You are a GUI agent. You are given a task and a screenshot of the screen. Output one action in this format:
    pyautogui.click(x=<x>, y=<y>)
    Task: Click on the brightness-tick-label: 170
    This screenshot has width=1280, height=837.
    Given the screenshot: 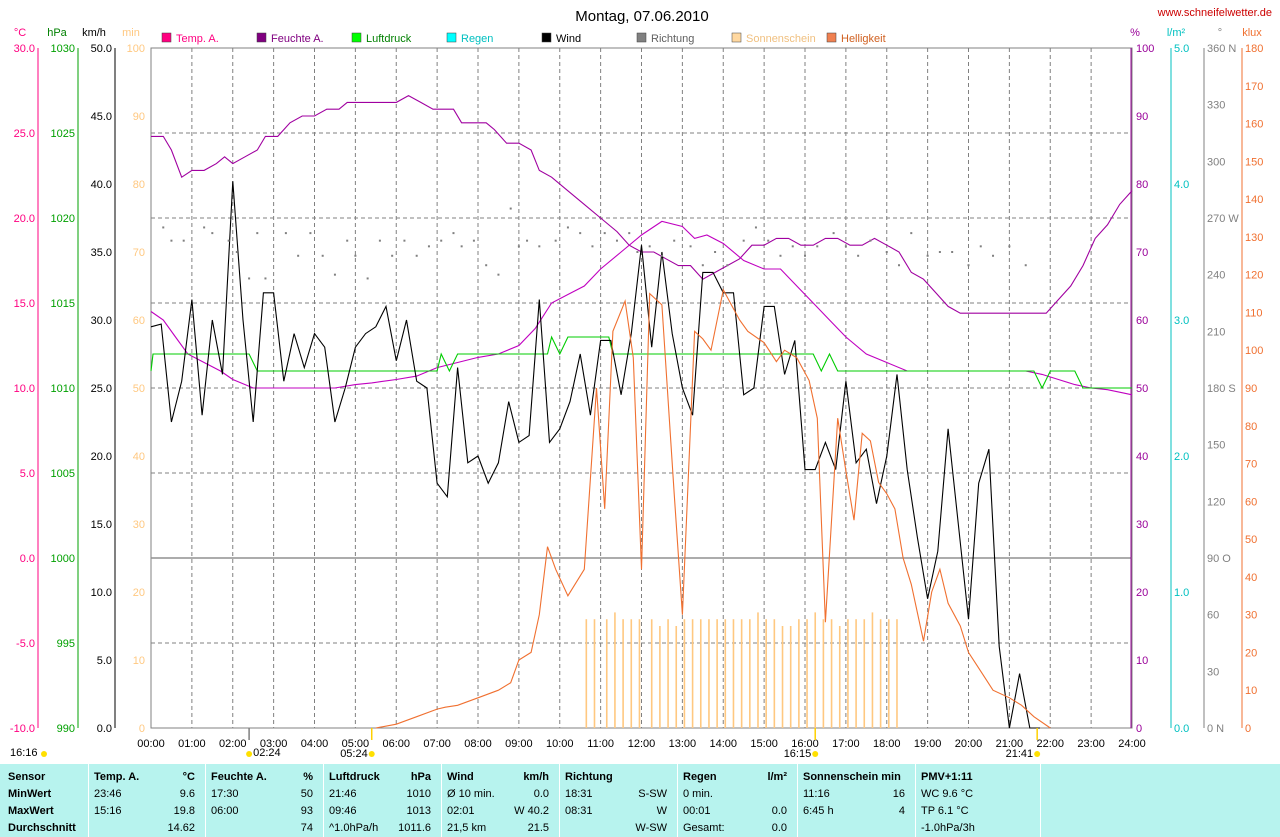 What is the action you would take?
    pyautogui.click(x=1254, y=87)
    